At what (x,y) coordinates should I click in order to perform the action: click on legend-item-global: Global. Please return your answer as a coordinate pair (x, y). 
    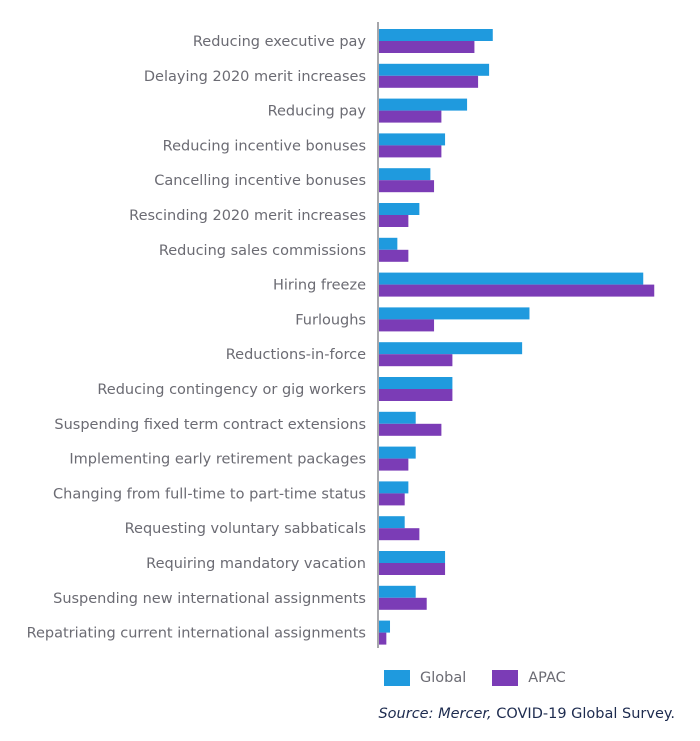
    Looking at the image, I should click on (425, 678).